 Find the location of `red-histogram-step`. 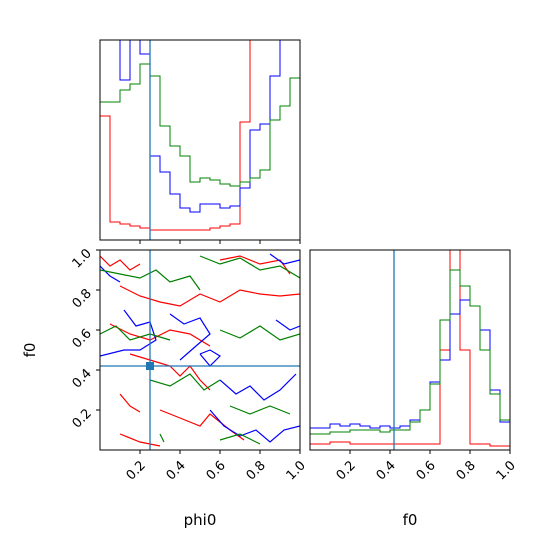

red-histogram-step is located at coordinates (410, 349).